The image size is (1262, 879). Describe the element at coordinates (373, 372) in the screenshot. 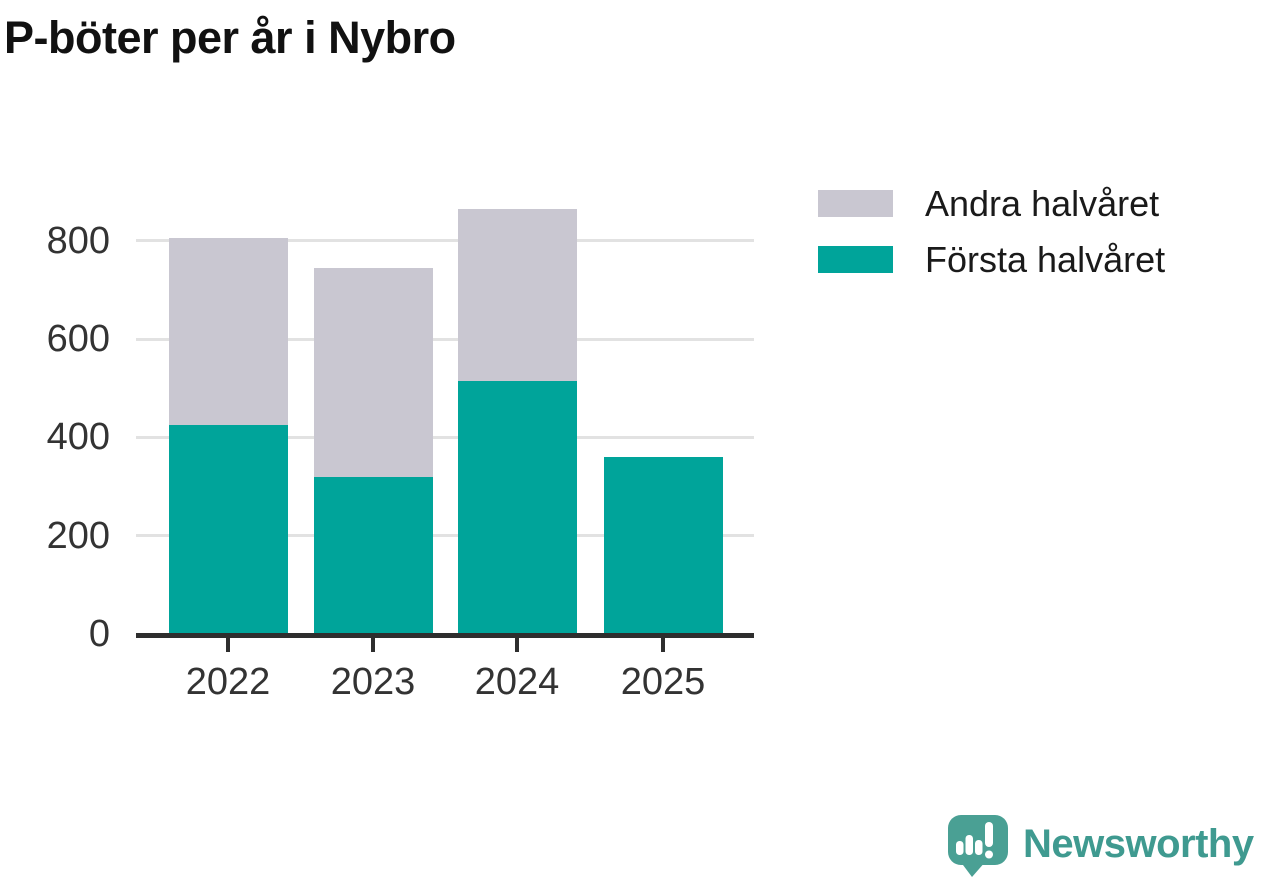

I see `bar-2023-andra-halvåret` at that location.